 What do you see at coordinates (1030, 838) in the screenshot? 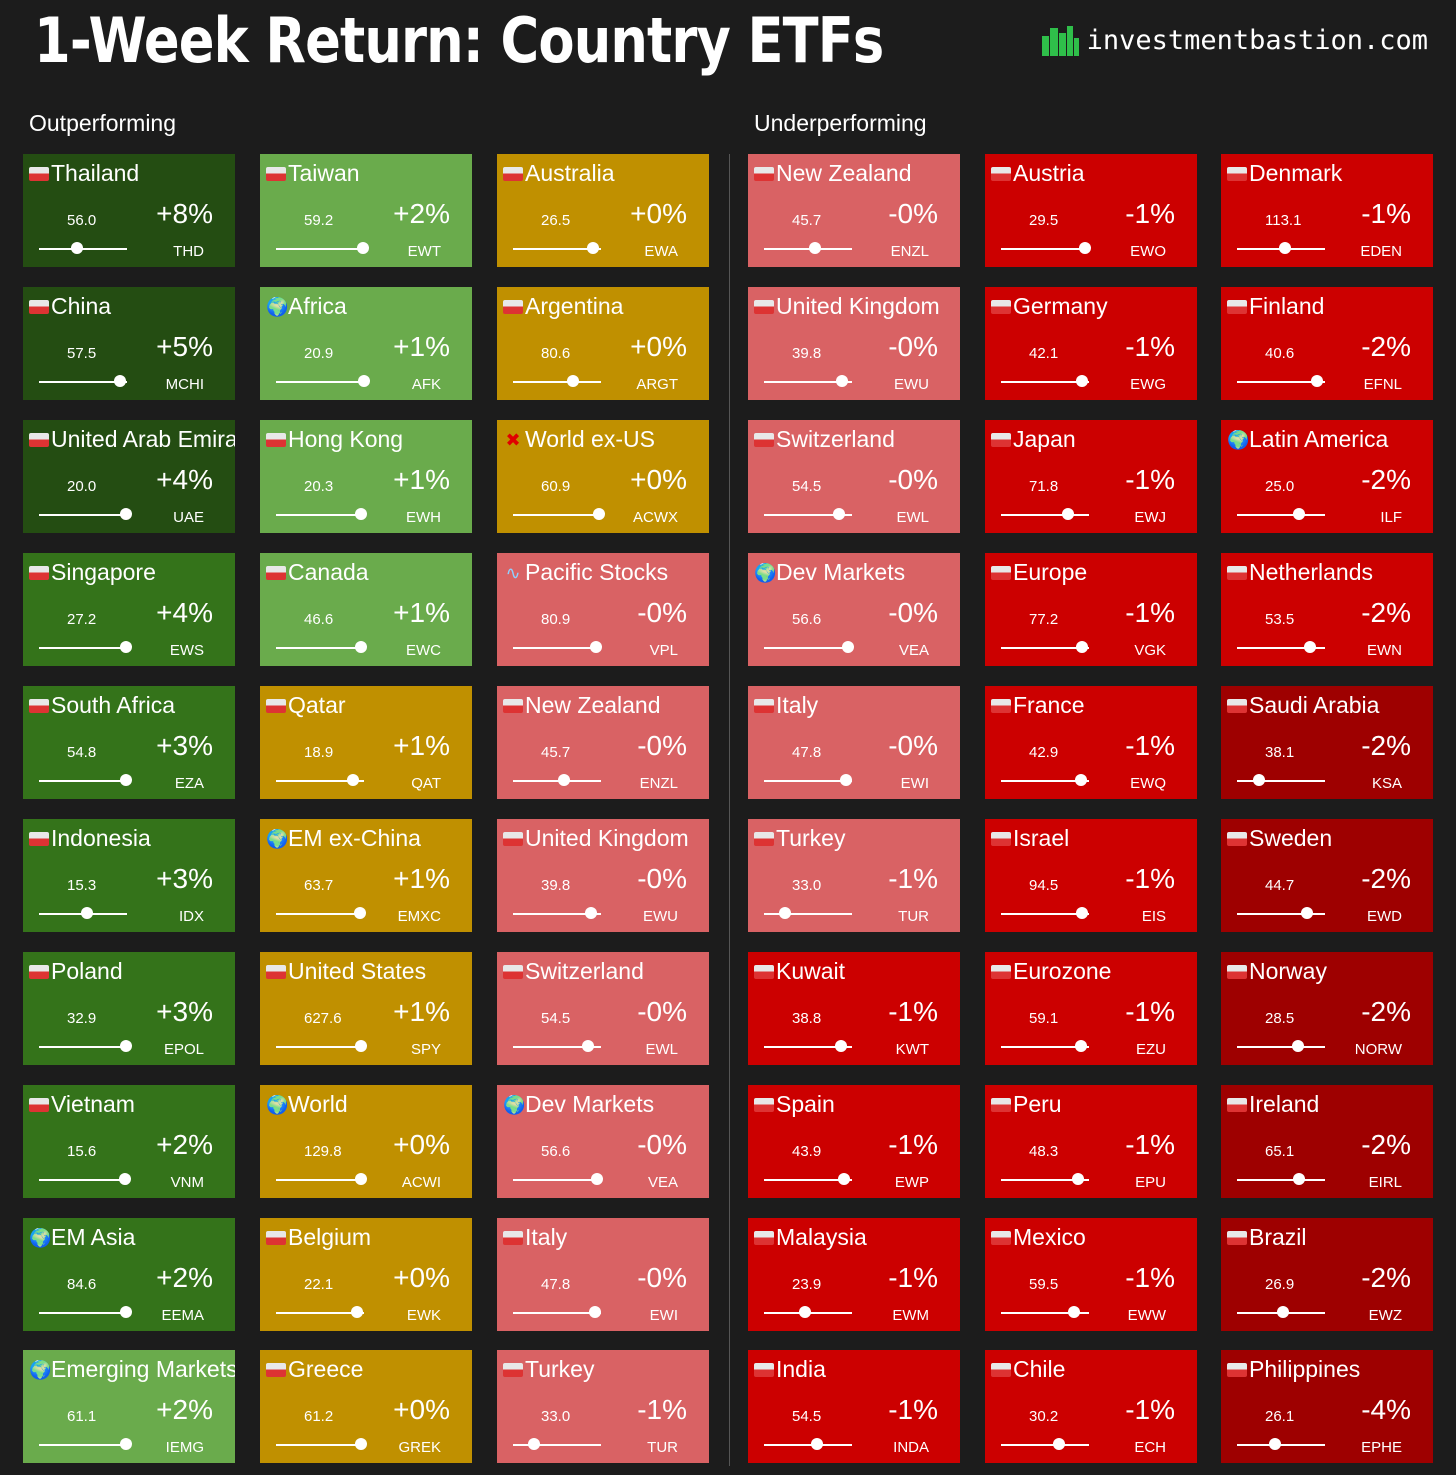
I see `etf-name: Israel` at bounding box center [1030, 838].